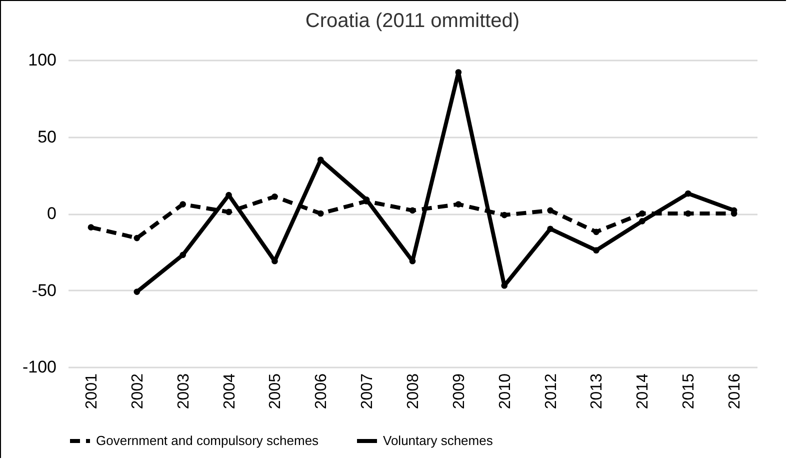 This screenshot has width=788, height=460. What do you see at coordinates (413, 391) in the screenshot?
I see `x-tick-label: 2008` at bounding box center [413, 391].